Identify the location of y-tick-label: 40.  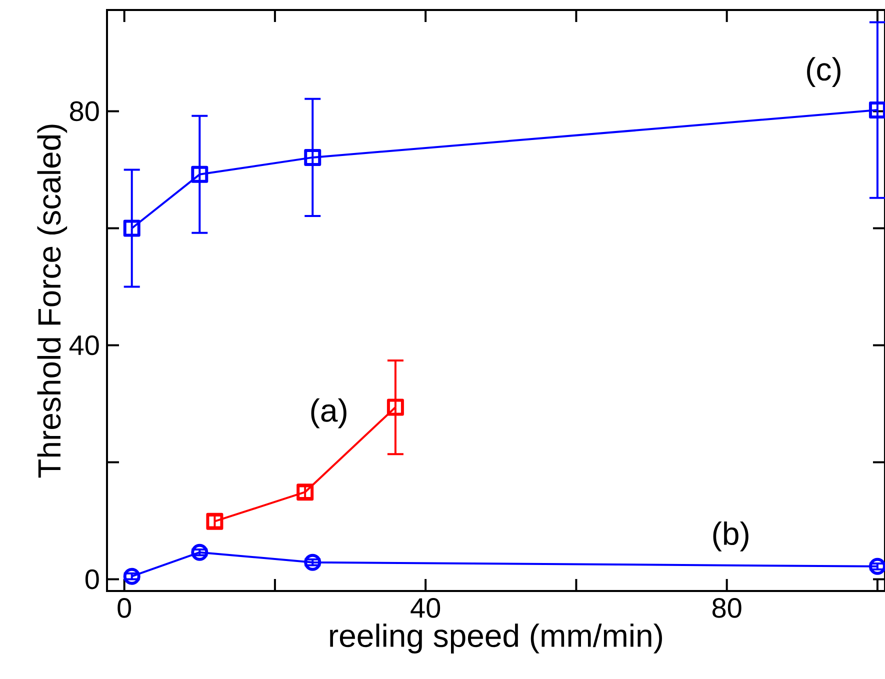
(84, 345).